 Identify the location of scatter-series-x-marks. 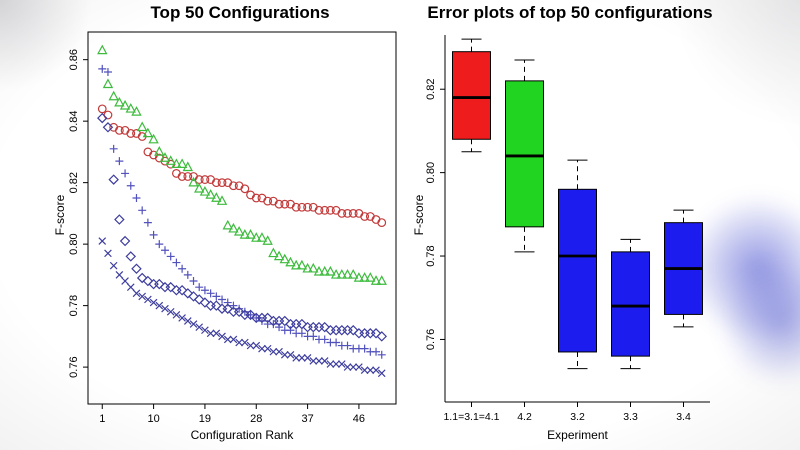
(242, 307).